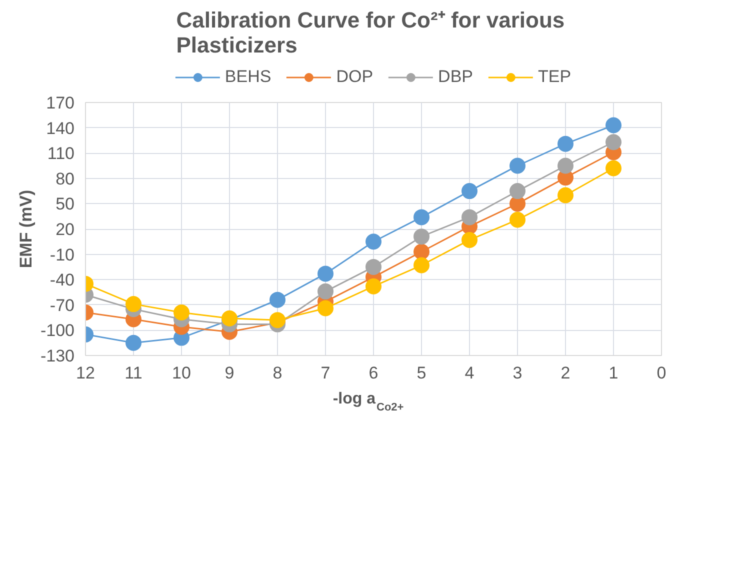 This screenshot has height=565, width=736. What do you see at coordinates (555, 77) in the screenshot?
I see `legend-label: TEP` at bounding box center [555, 77].